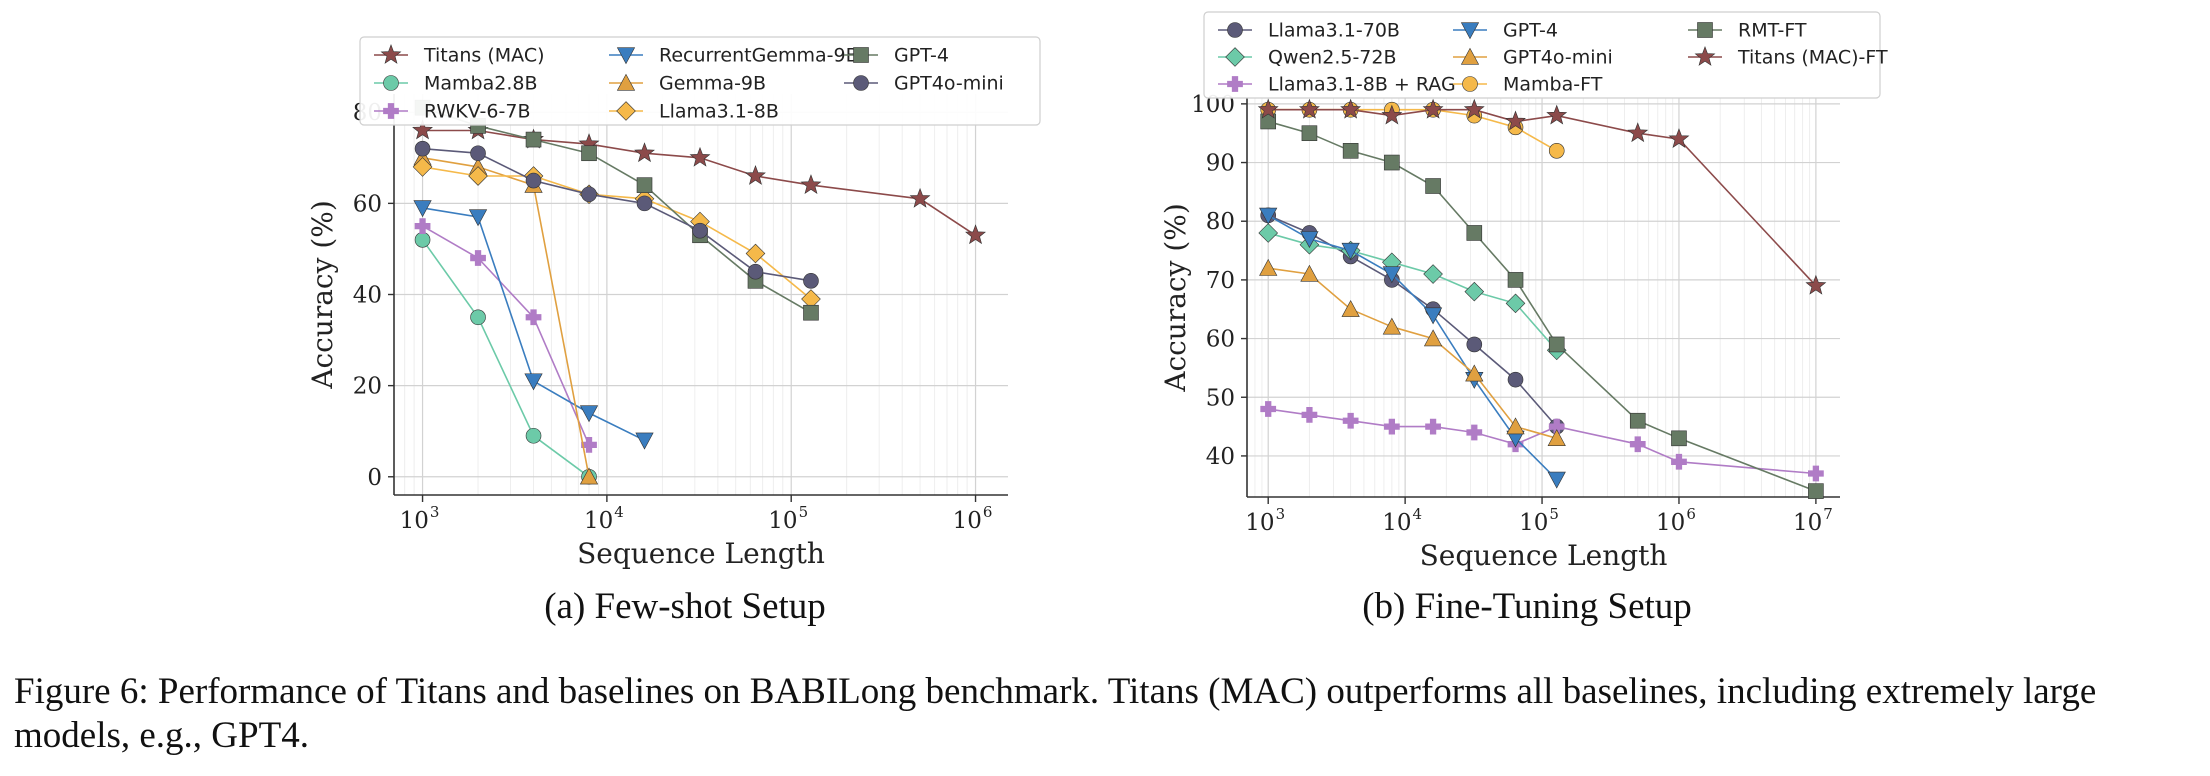 The image size is (2210, 776). Describe the element at coordinates (1220, 222) in the screenshot. I see `y-tick-label: 80` at that location.